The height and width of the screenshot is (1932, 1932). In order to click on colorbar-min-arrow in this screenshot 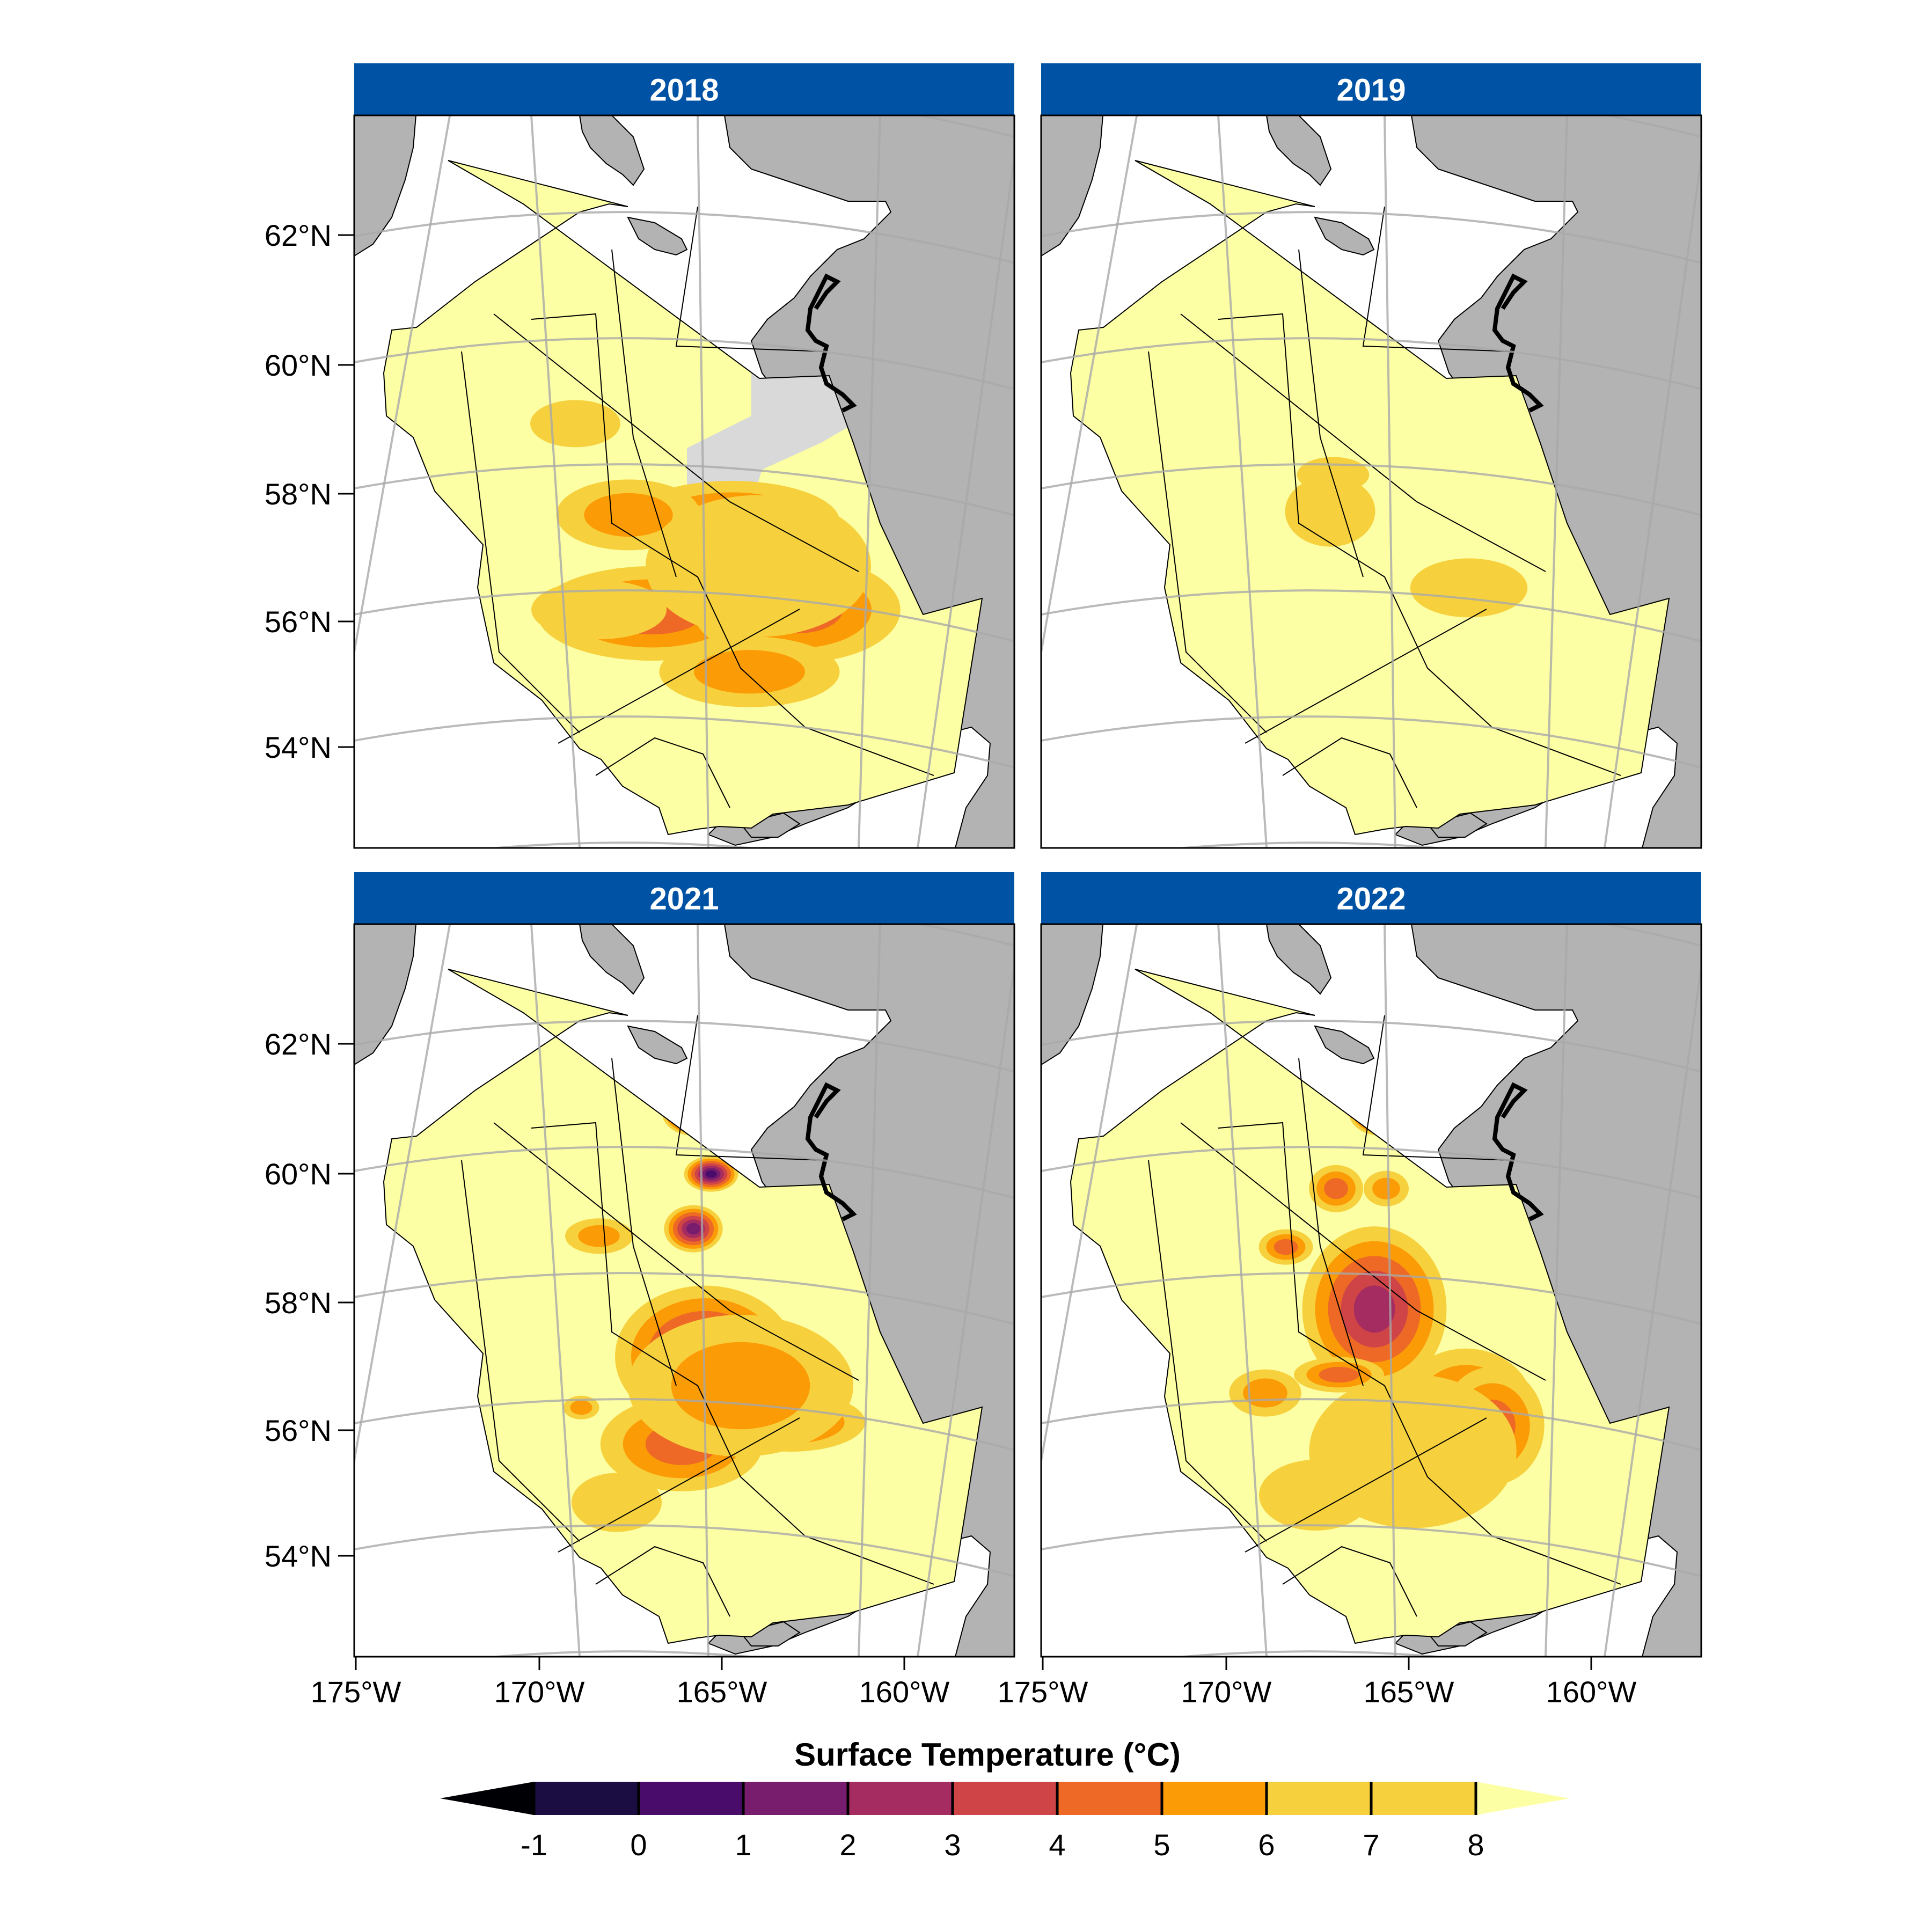, I will do `click(487, 1798)`.